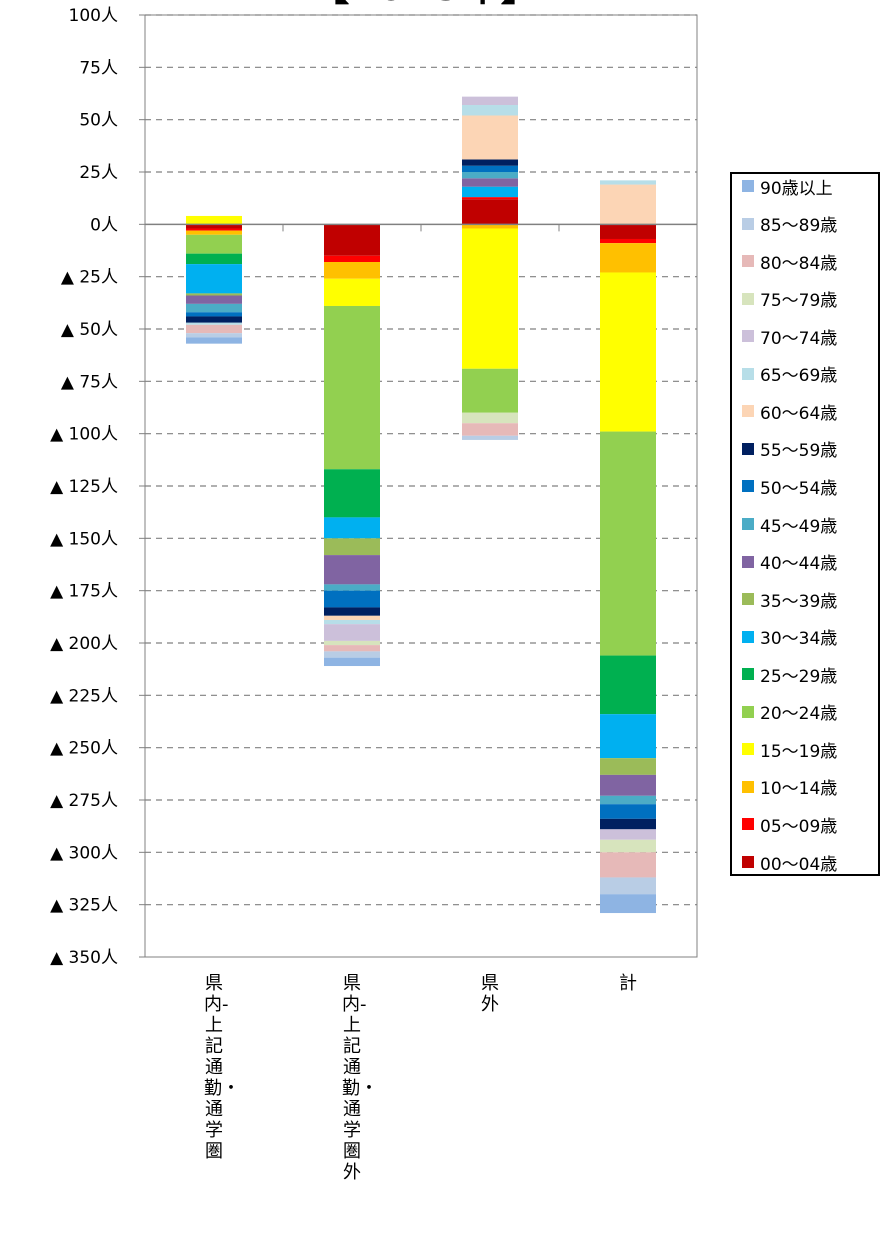  What do you see at coordinates (84, 958) in the screenshot?
I see `y-tick-label: ▲ 350人` at bounding box center [84, 958].